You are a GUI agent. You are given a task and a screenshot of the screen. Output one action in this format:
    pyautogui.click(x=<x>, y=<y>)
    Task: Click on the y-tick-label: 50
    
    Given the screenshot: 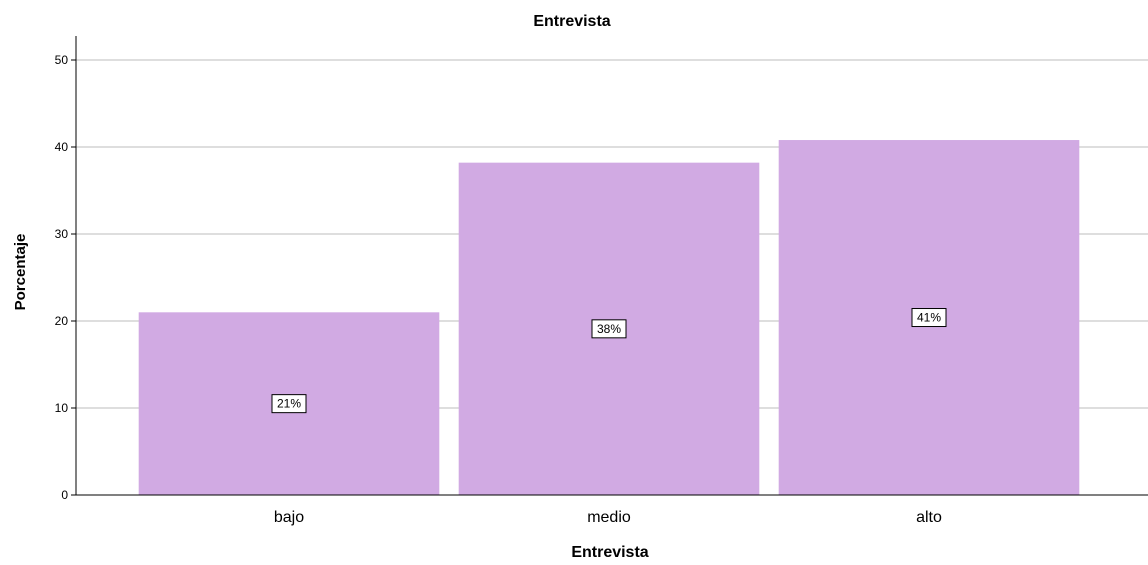 What is the action you would take?
    pyautogui.click(x=62, y=60)
    